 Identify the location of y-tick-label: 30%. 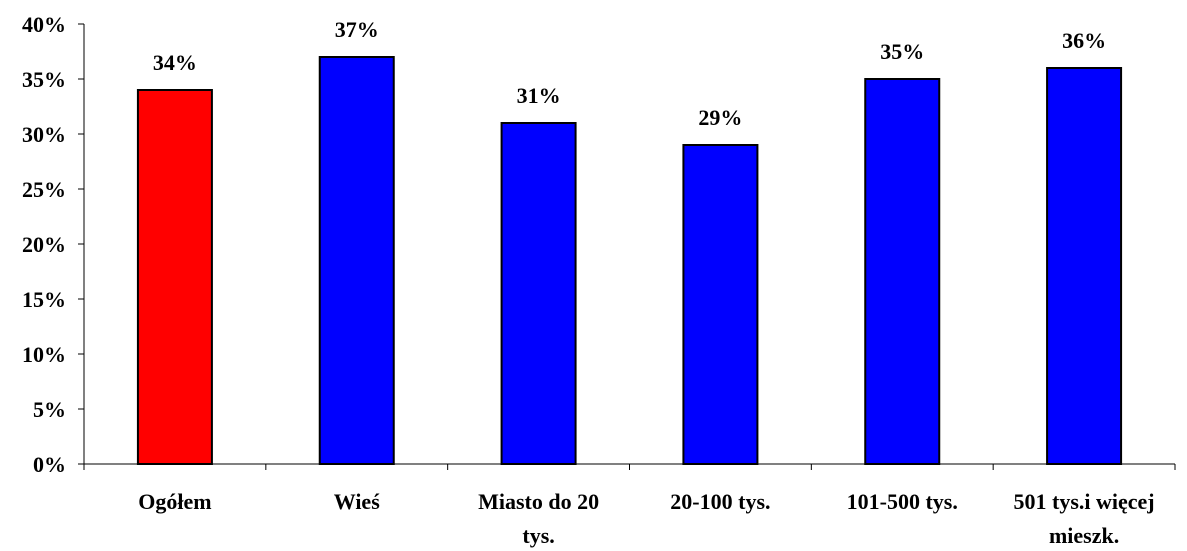
(44, 134).